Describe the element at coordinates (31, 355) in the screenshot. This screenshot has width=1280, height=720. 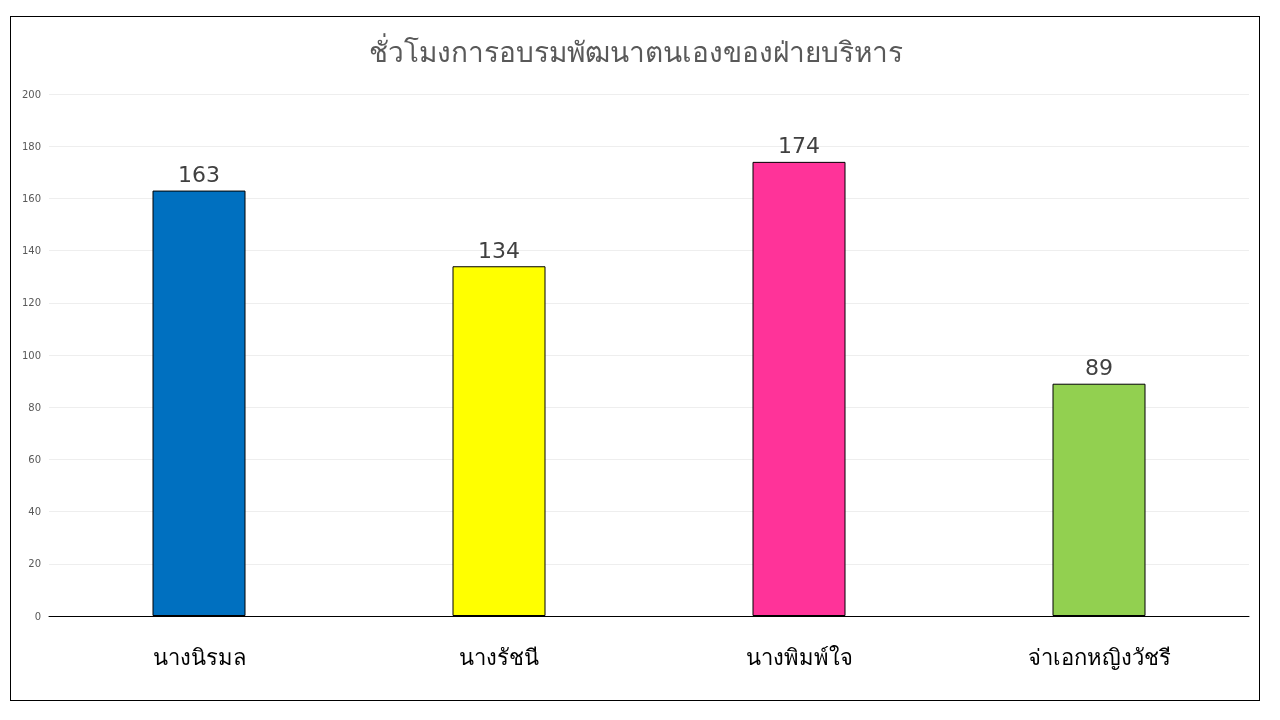
I see `y-tick-label: 100` at that location.